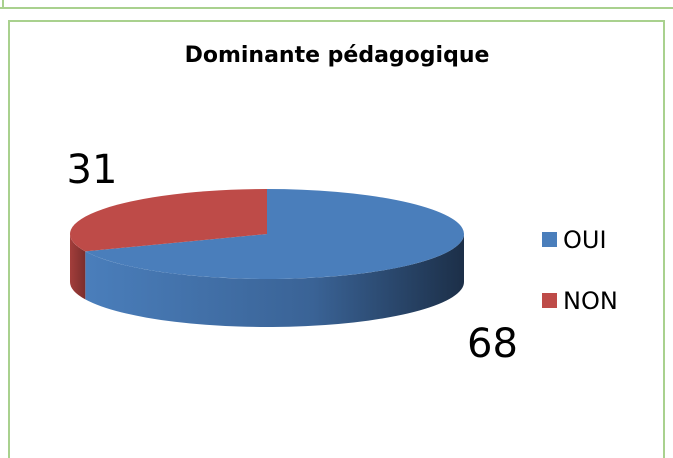 The height and width of the screenshot is (458, 673). What do you see at coordinates (337, 55) in the screenshot?
I see `chart-title: Dominante pédagogique` at bounding box center [337, 55].